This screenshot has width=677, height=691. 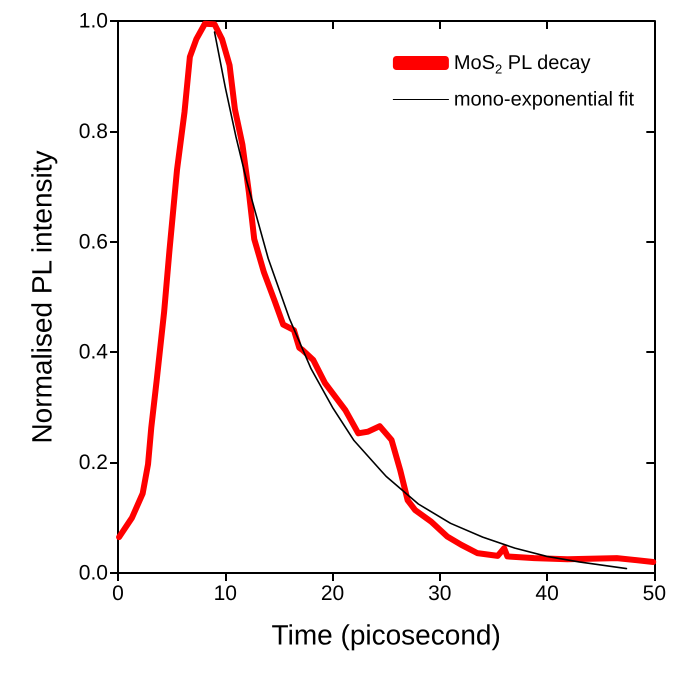 I want to click on y-tick-label: 0.4, so click(x=93, y=352).